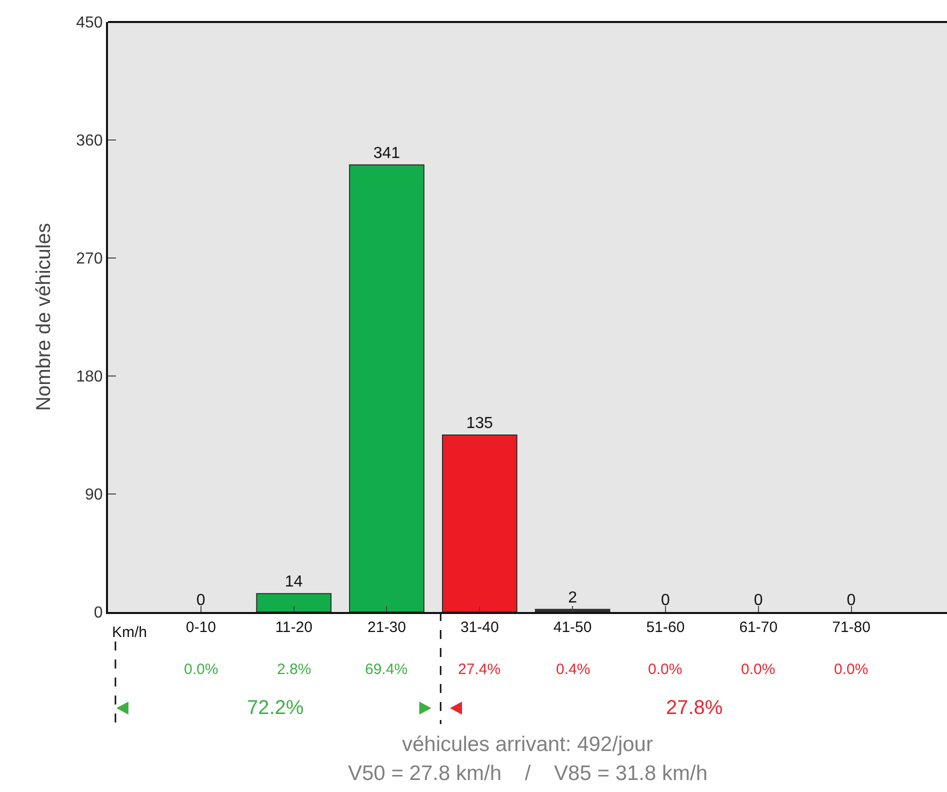  I want to click on x-tick-label: 51-60, so click(665, 627).